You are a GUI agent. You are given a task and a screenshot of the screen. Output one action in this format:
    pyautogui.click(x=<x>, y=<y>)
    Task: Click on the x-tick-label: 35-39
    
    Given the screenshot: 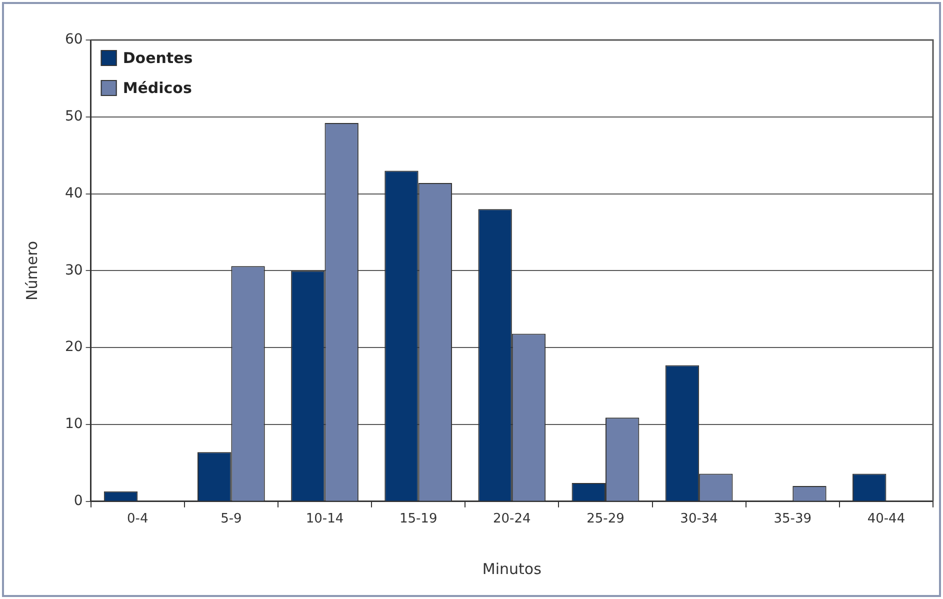 What is the action you would take?
    pyautogui.click(x=793, y=519)
    